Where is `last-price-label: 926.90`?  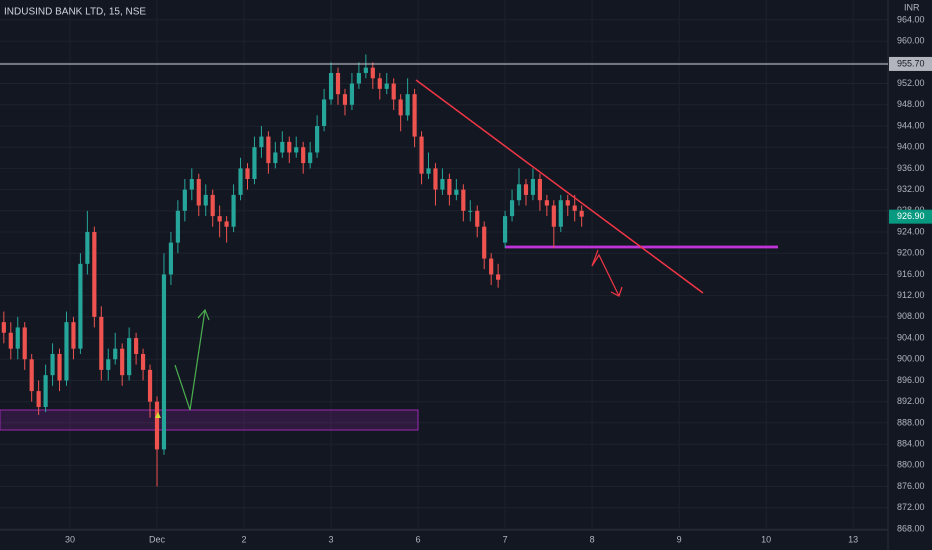 last-price-label: 926.90 is located at coordinates (911, 216).